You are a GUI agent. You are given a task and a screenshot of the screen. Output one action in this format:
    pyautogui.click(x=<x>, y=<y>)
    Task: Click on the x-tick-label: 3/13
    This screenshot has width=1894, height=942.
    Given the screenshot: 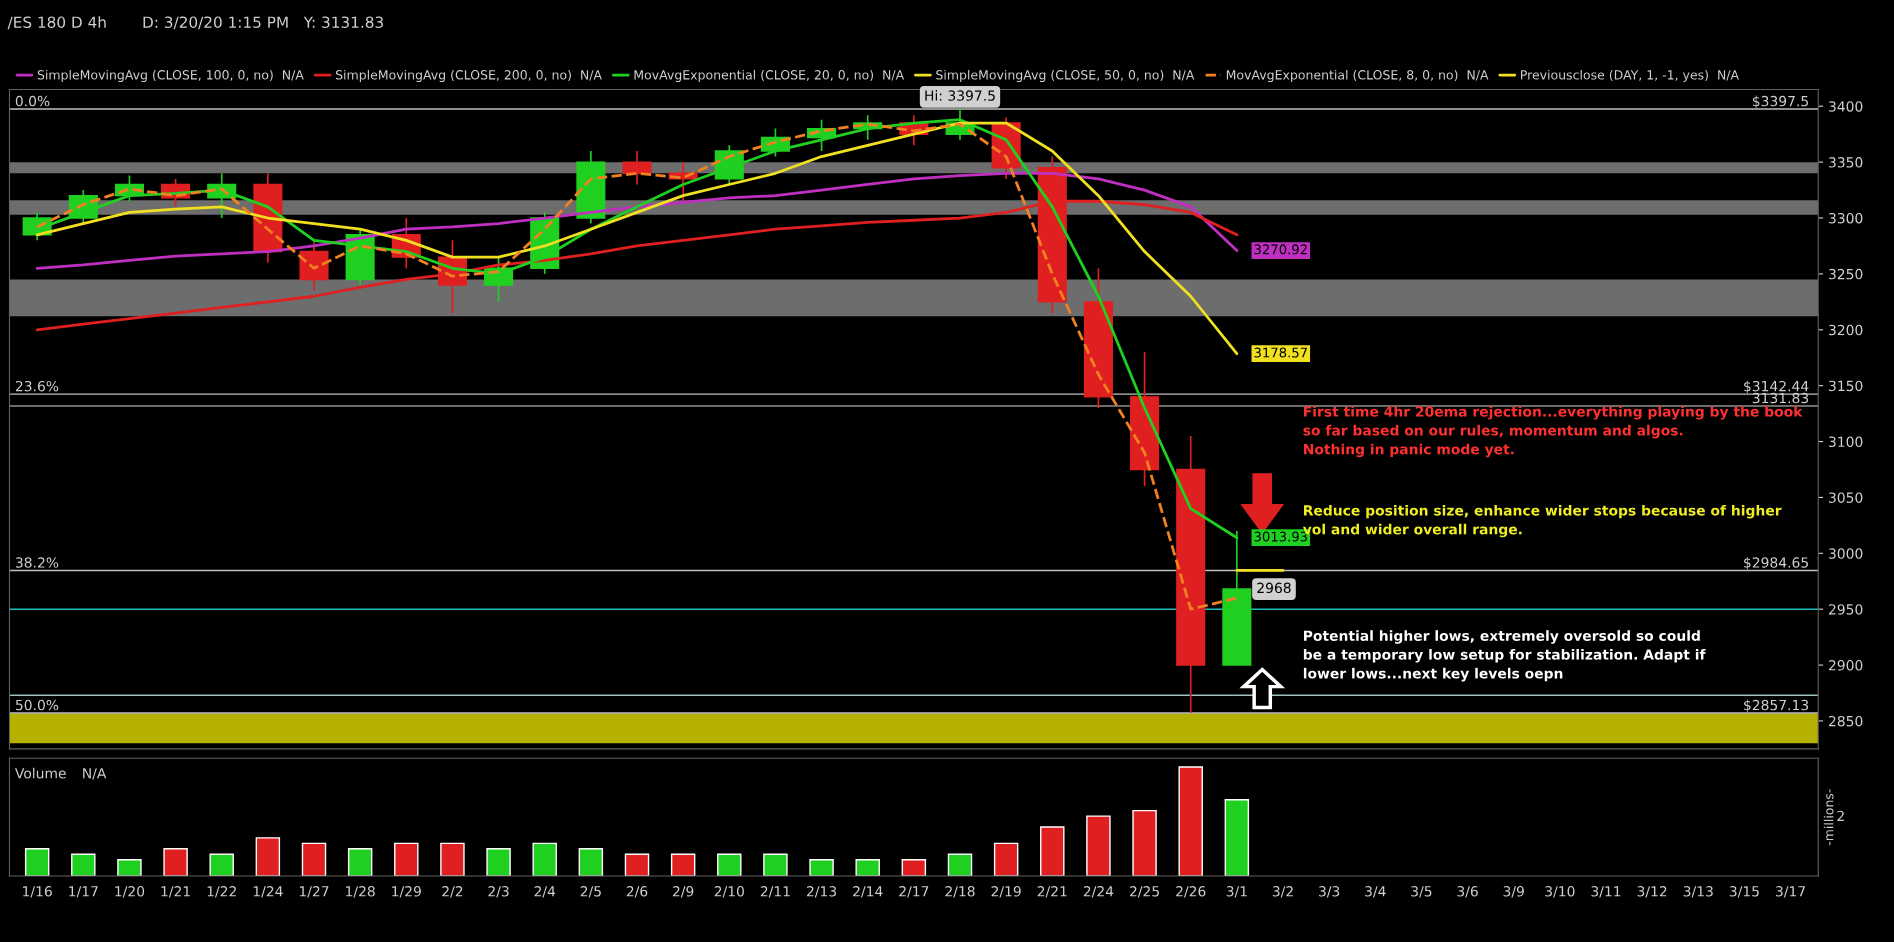 What is the action you would take?
    pyautogui.click(x=1698, y=892)
    